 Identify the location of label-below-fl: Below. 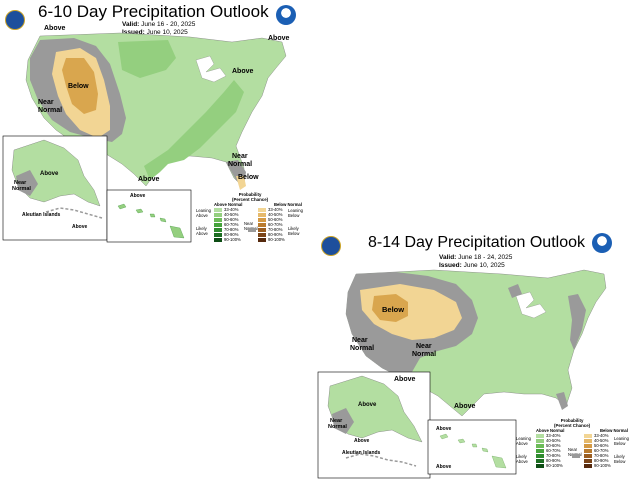
(248, 177).